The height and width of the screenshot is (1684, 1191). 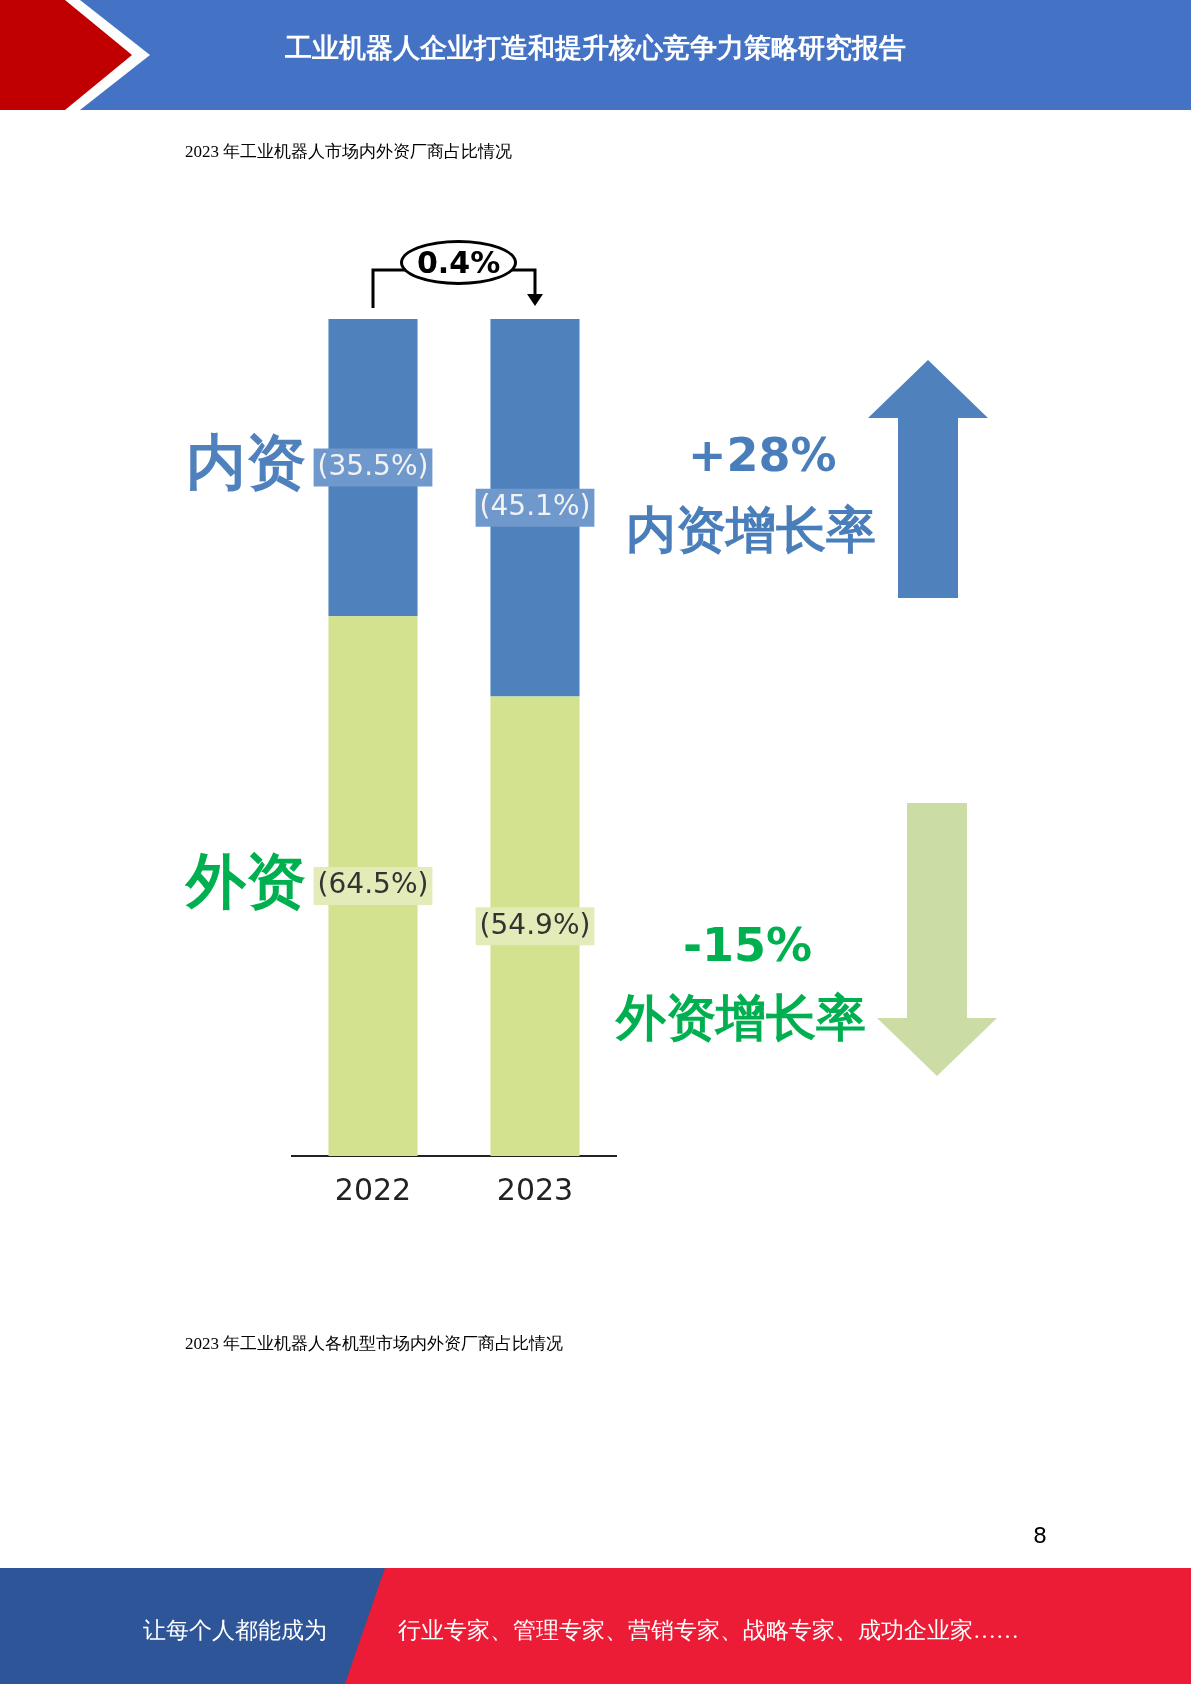 I want to click on text: 8, so click(x=1040, y=1535).